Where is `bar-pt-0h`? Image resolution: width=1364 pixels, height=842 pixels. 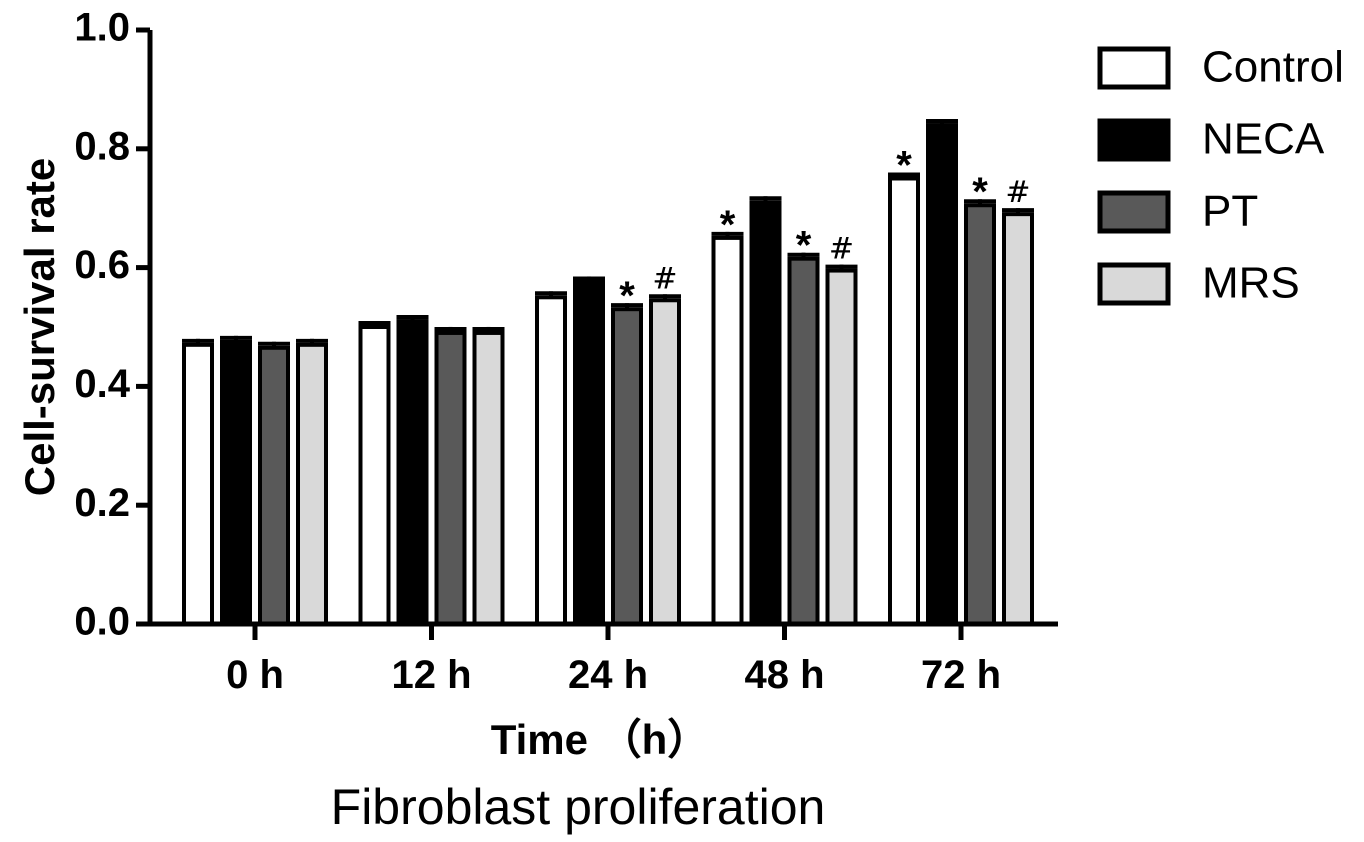
bar-pt-0h is located at coordinates (274, 485).